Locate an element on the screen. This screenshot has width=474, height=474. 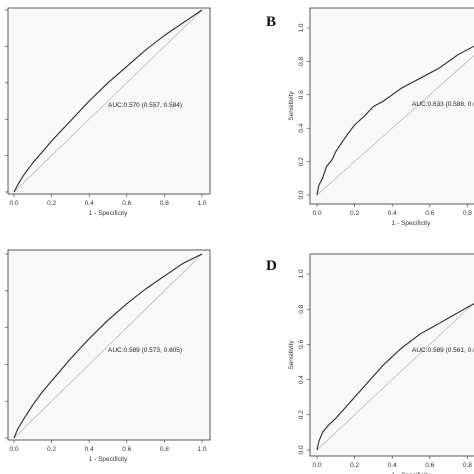
auc-annotation: AUC:0.589 (0.573, 0.605) is located at coordinates (145, 350).